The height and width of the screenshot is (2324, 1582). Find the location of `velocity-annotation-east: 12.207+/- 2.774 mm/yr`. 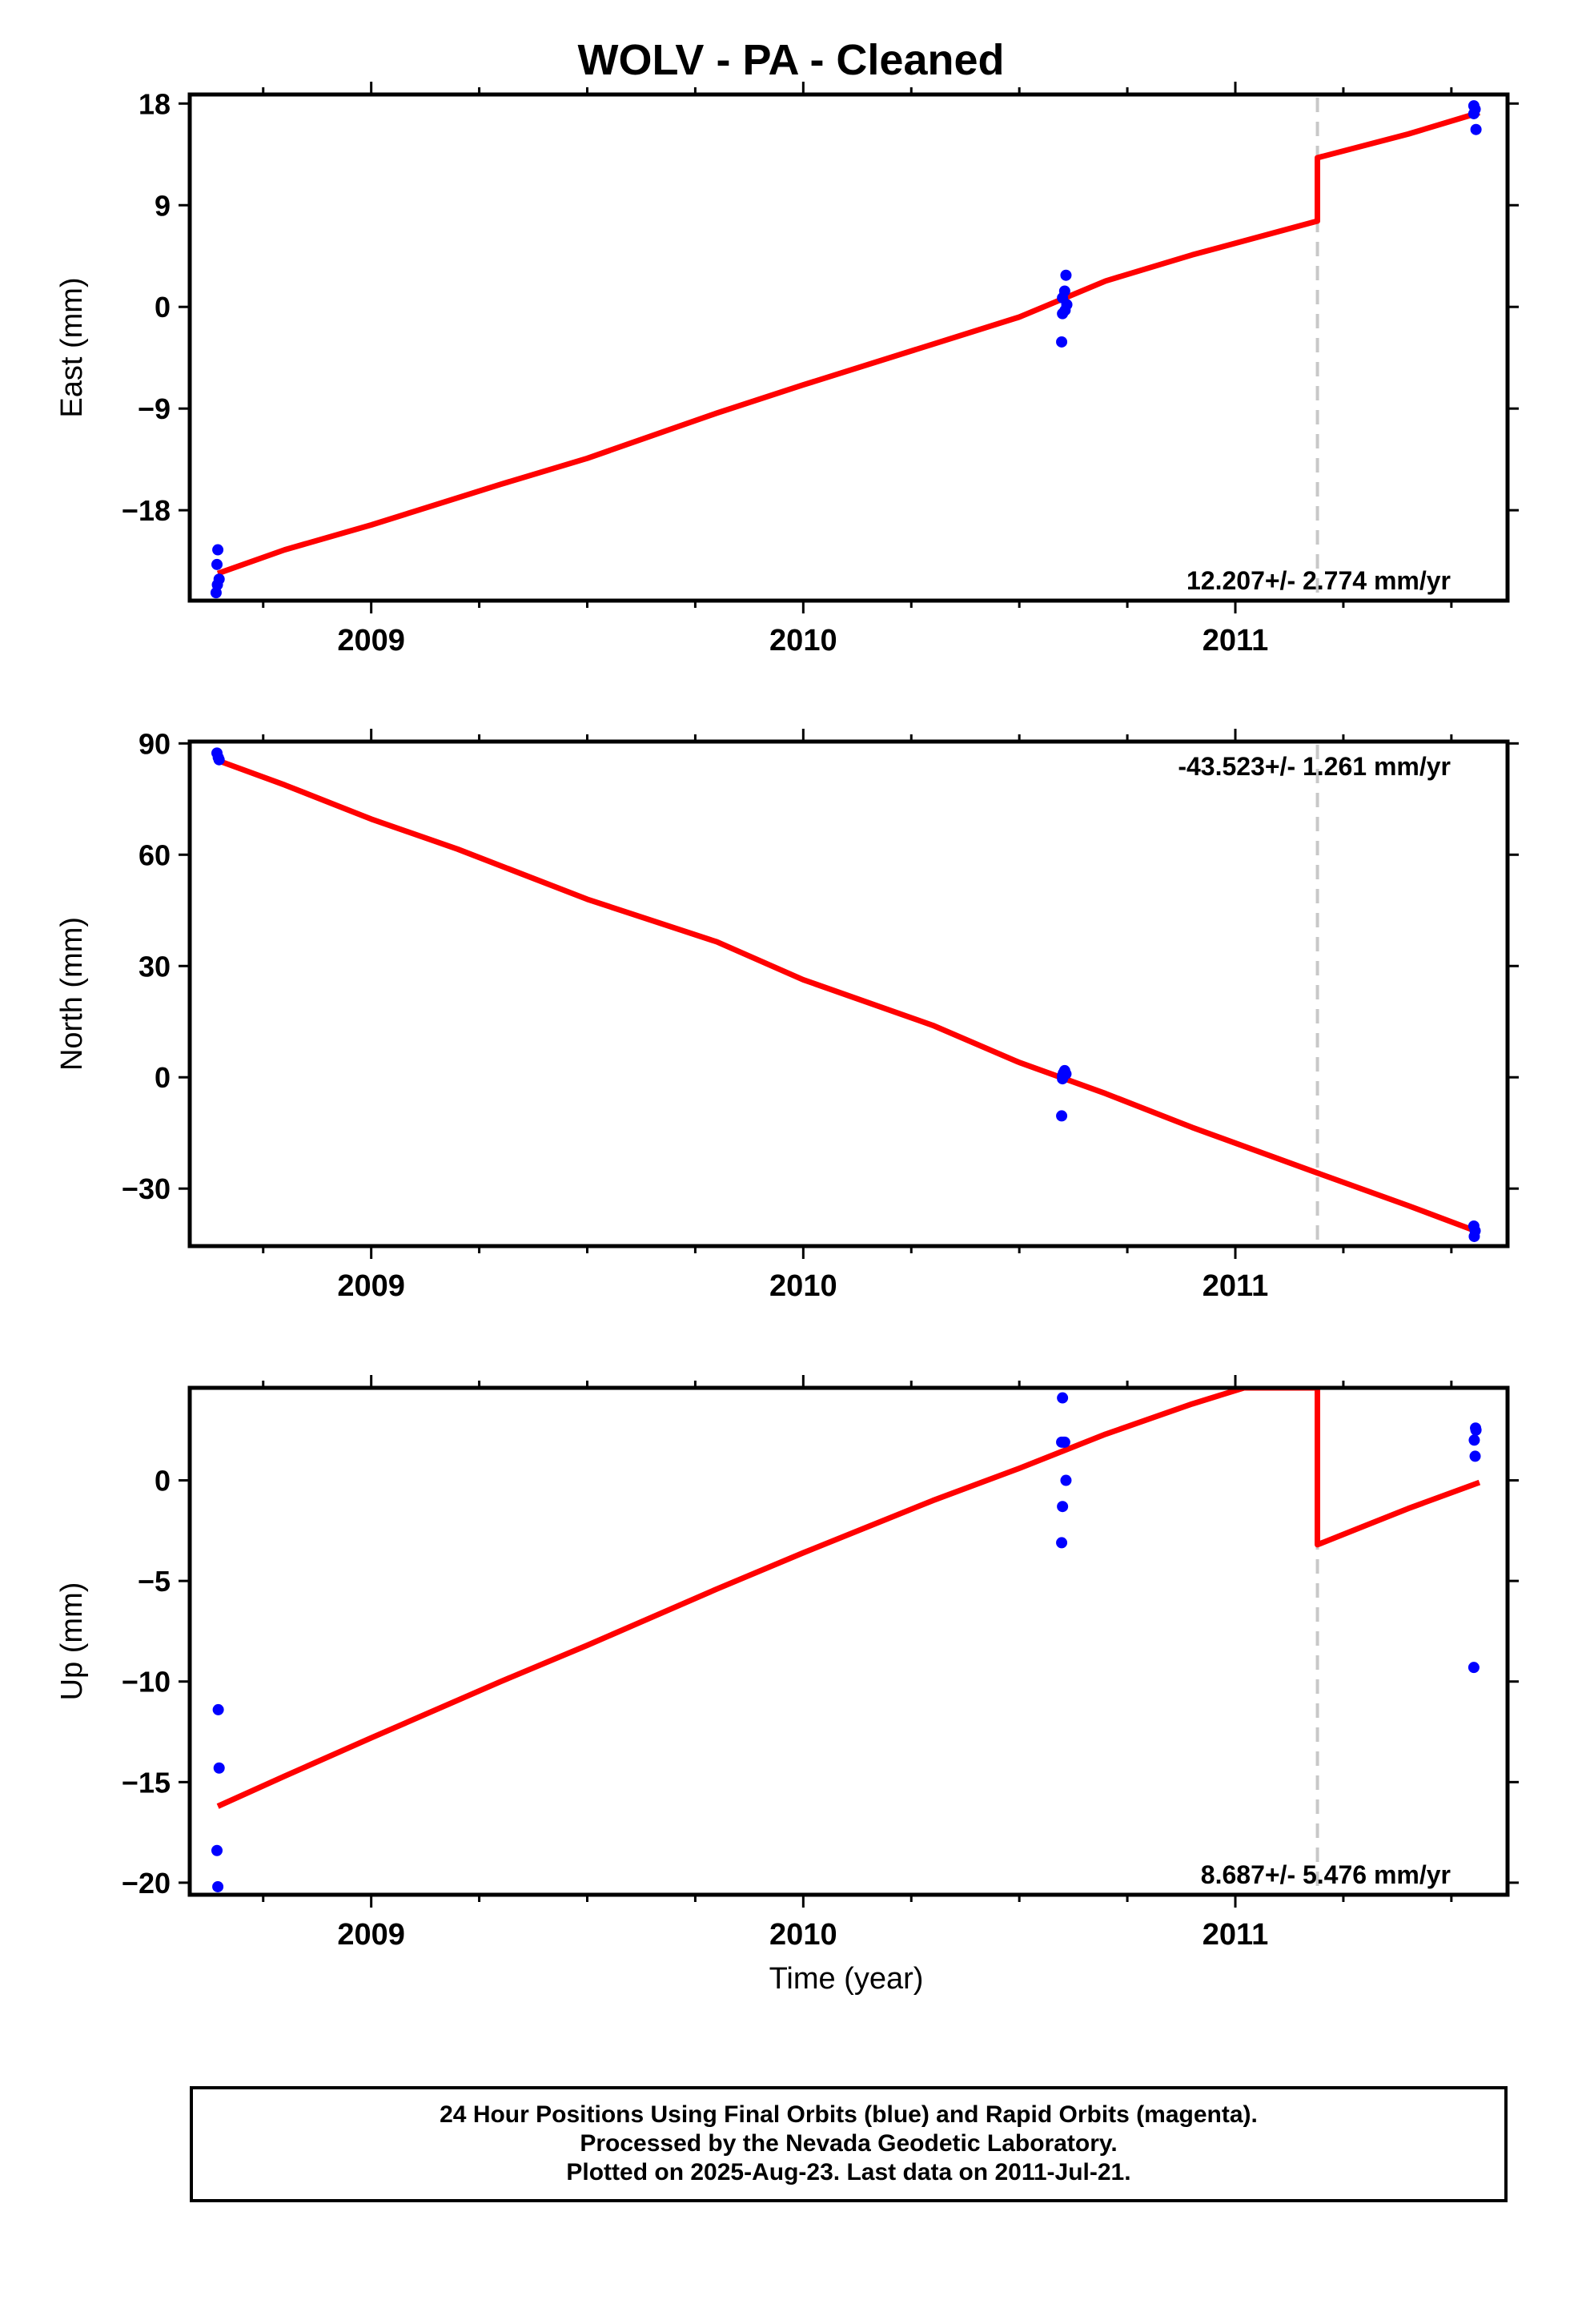

velocity-annotation-east: 12.207+/- 2.774 mm/yr is located at coordinates (1318, 580).